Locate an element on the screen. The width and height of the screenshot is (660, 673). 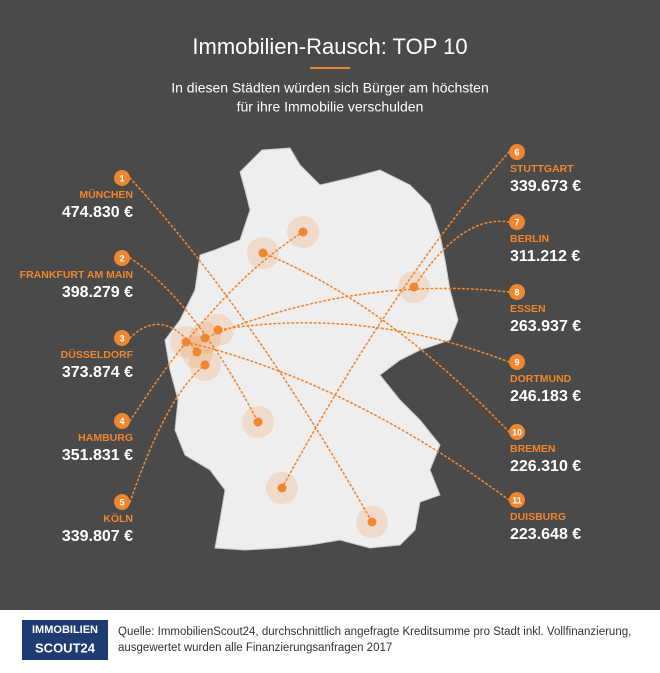
subtitle: für ihre Immobilie verschulden is located at coordinates (330, 107).